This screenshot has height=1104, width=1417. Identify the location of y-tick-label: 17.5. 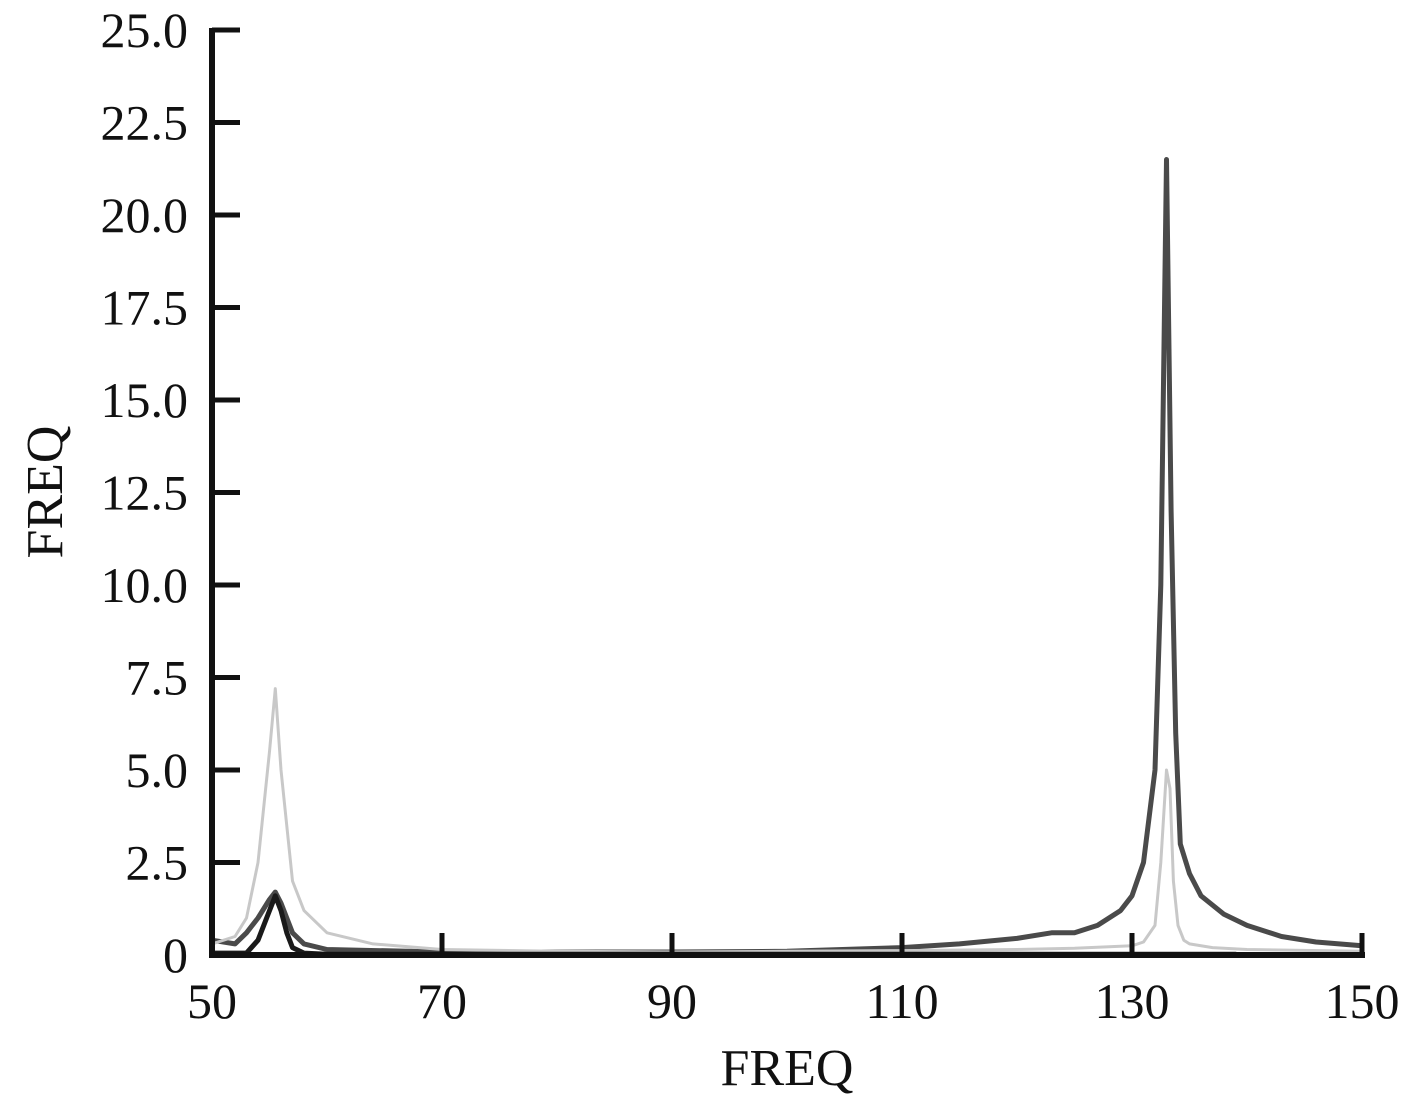
(145, 308).